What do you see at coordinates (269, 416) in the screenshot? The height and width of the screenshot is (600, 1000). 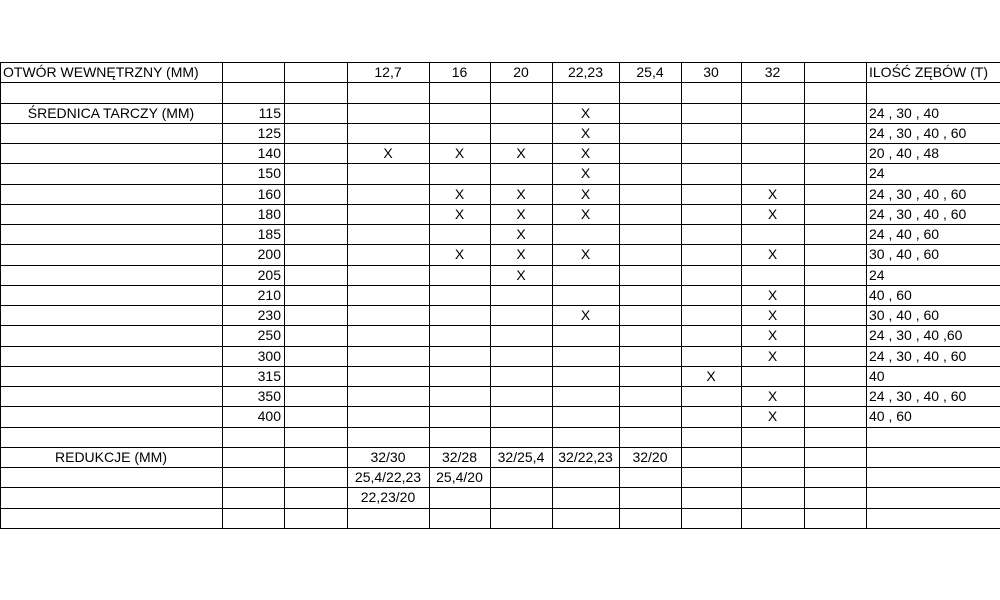 I see `table-cell: 400` at bounding box center [269, 416].